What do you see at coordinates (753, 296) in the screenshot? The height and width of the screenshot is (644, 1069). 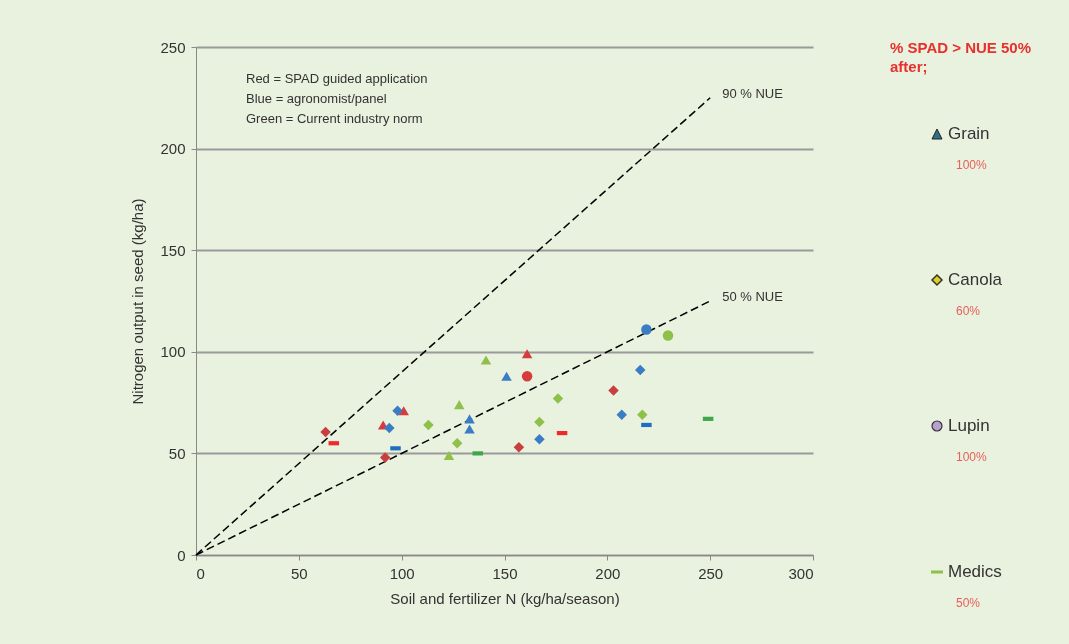 I see `series-label: 50 % NUE` at bounding box center [753, 296].